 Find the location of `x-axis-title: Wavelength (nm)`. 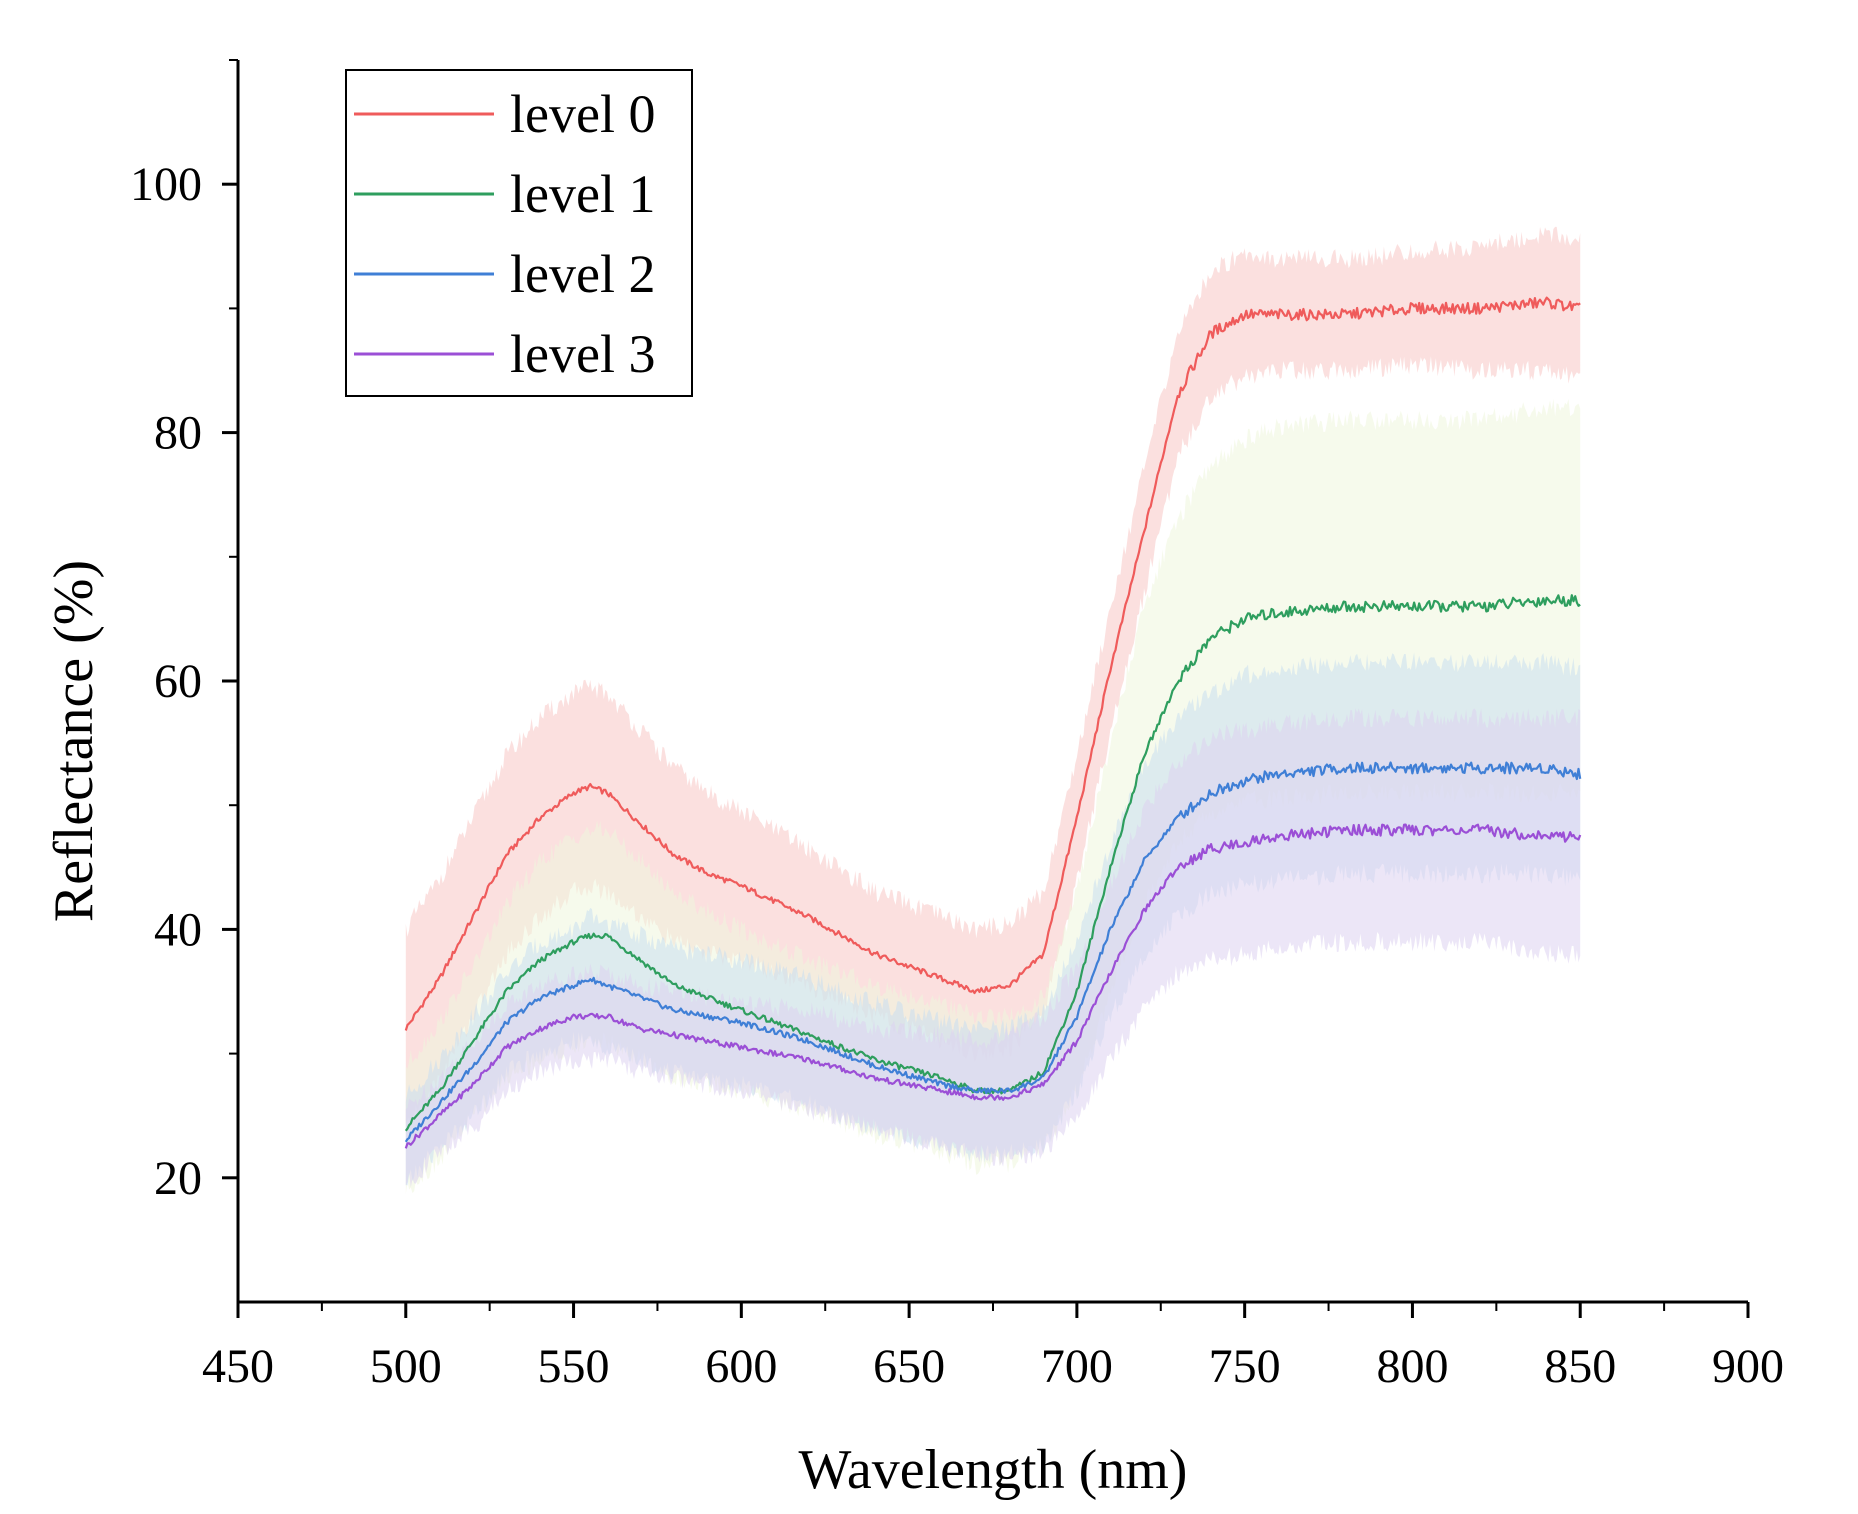

x-axis-title: Wavelength (nm) is located at coordinates (993, 1470).